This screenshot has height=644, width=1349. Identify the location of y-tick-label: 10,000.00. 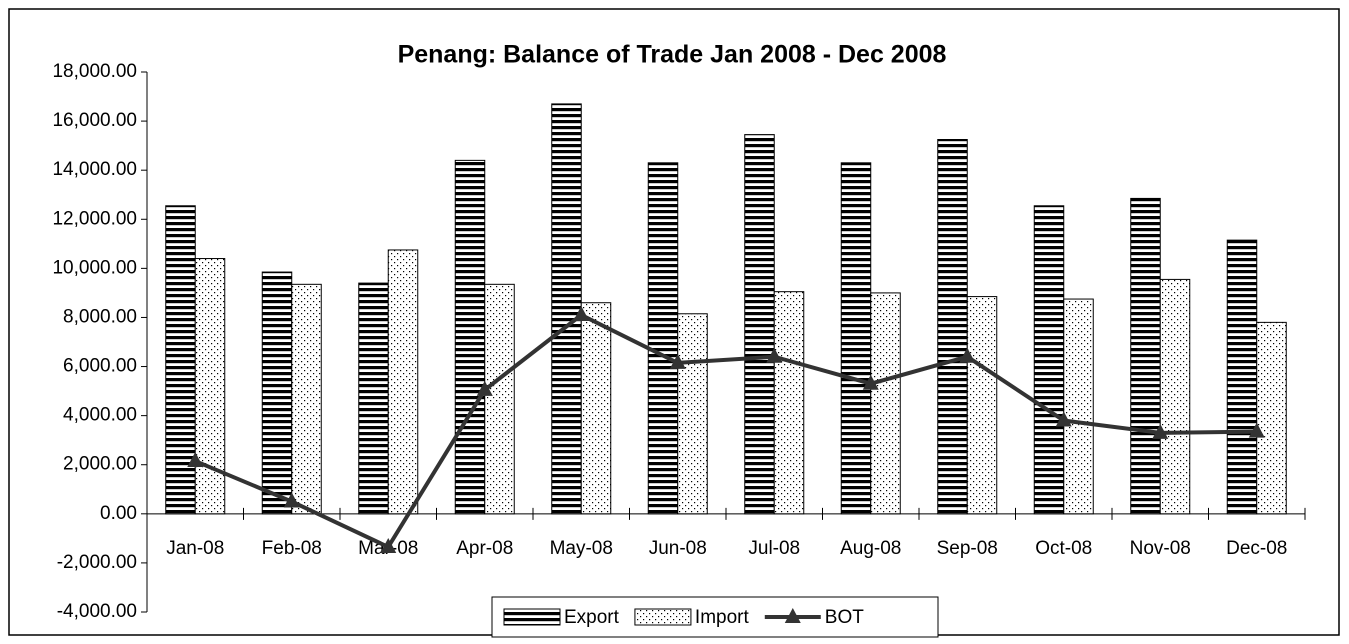
(94, 267).